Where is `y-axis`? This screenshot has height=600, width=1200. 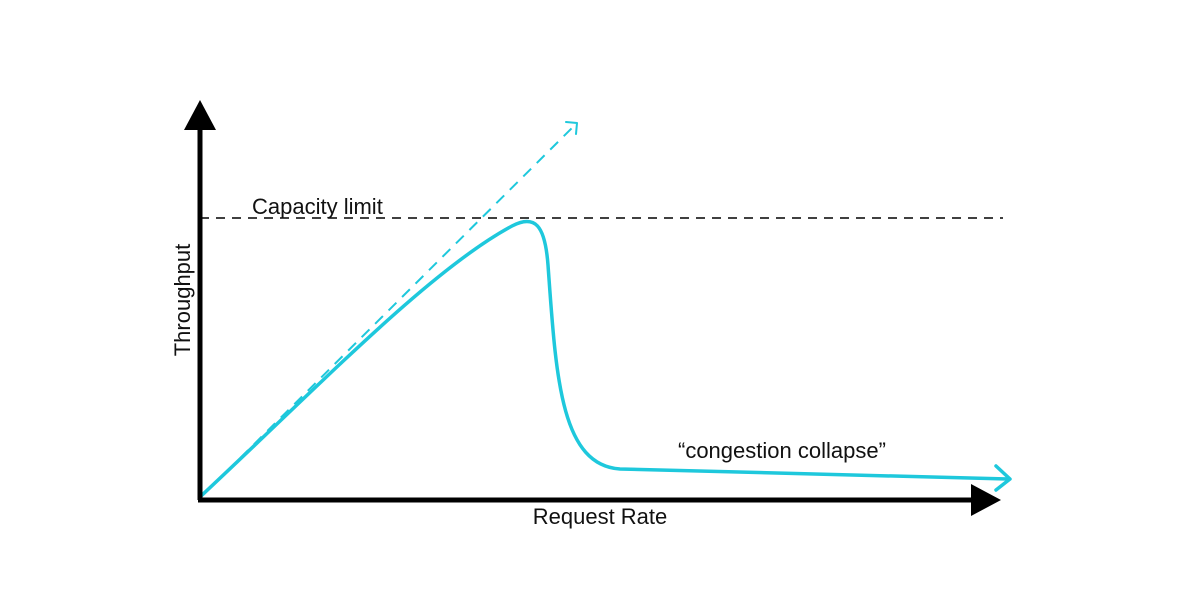 y-axis is located at coordinates (200, 300).